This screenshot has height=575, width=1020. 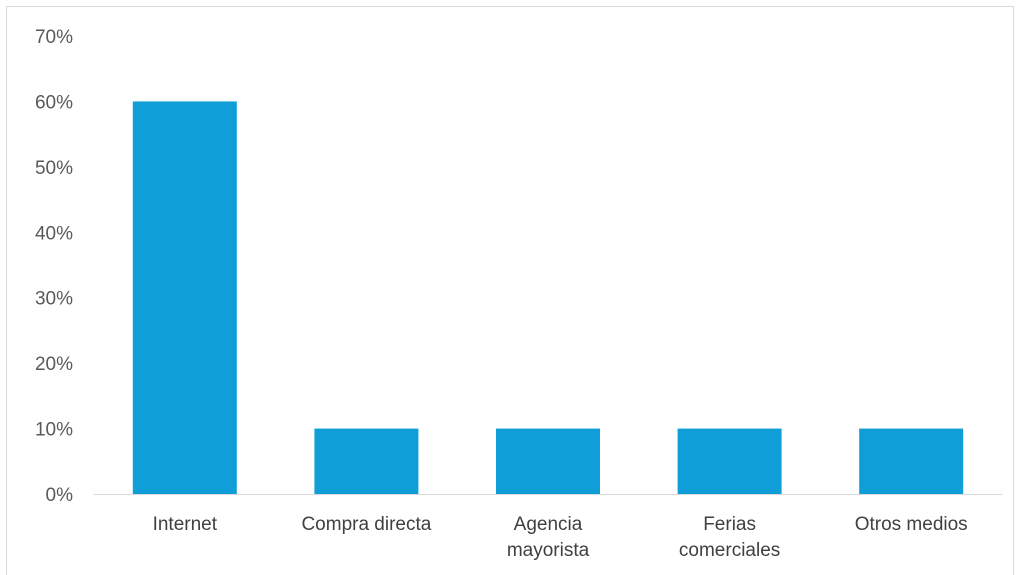 I want to click on x-category-label-line: Internet, so click(x=185, y=524).